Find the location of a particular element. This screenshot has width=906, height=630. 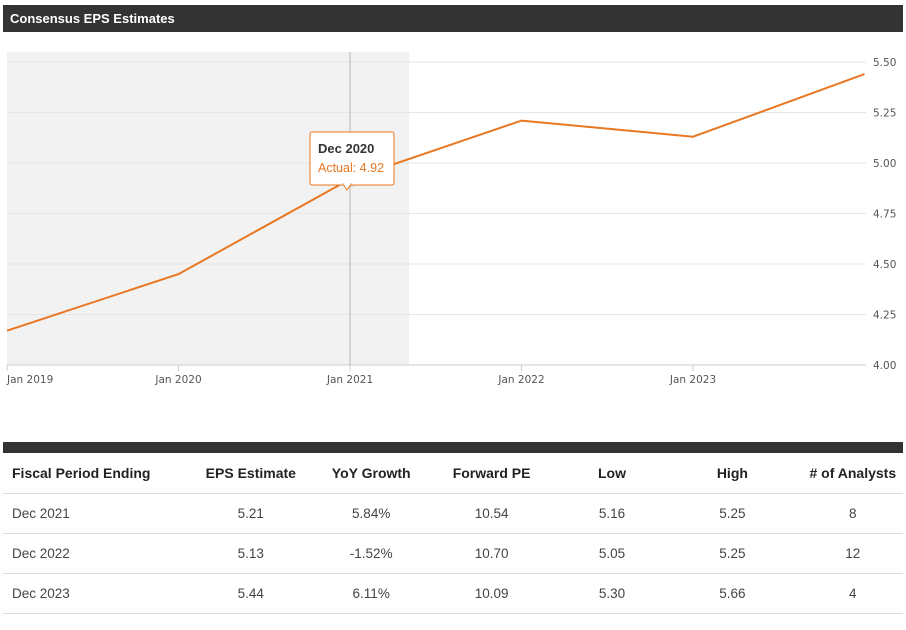

cell-low: 5.05 is located at coordinates (612, 553).